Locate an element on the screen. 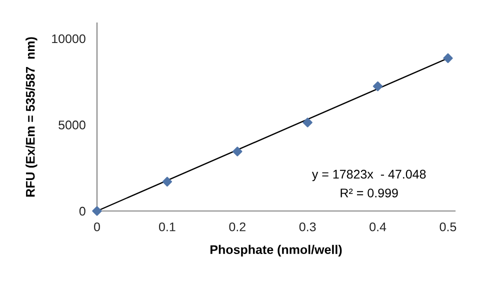 This screenshot has width=495, height=300. x-tick-label: 0 is located at coordinates (97, 227).